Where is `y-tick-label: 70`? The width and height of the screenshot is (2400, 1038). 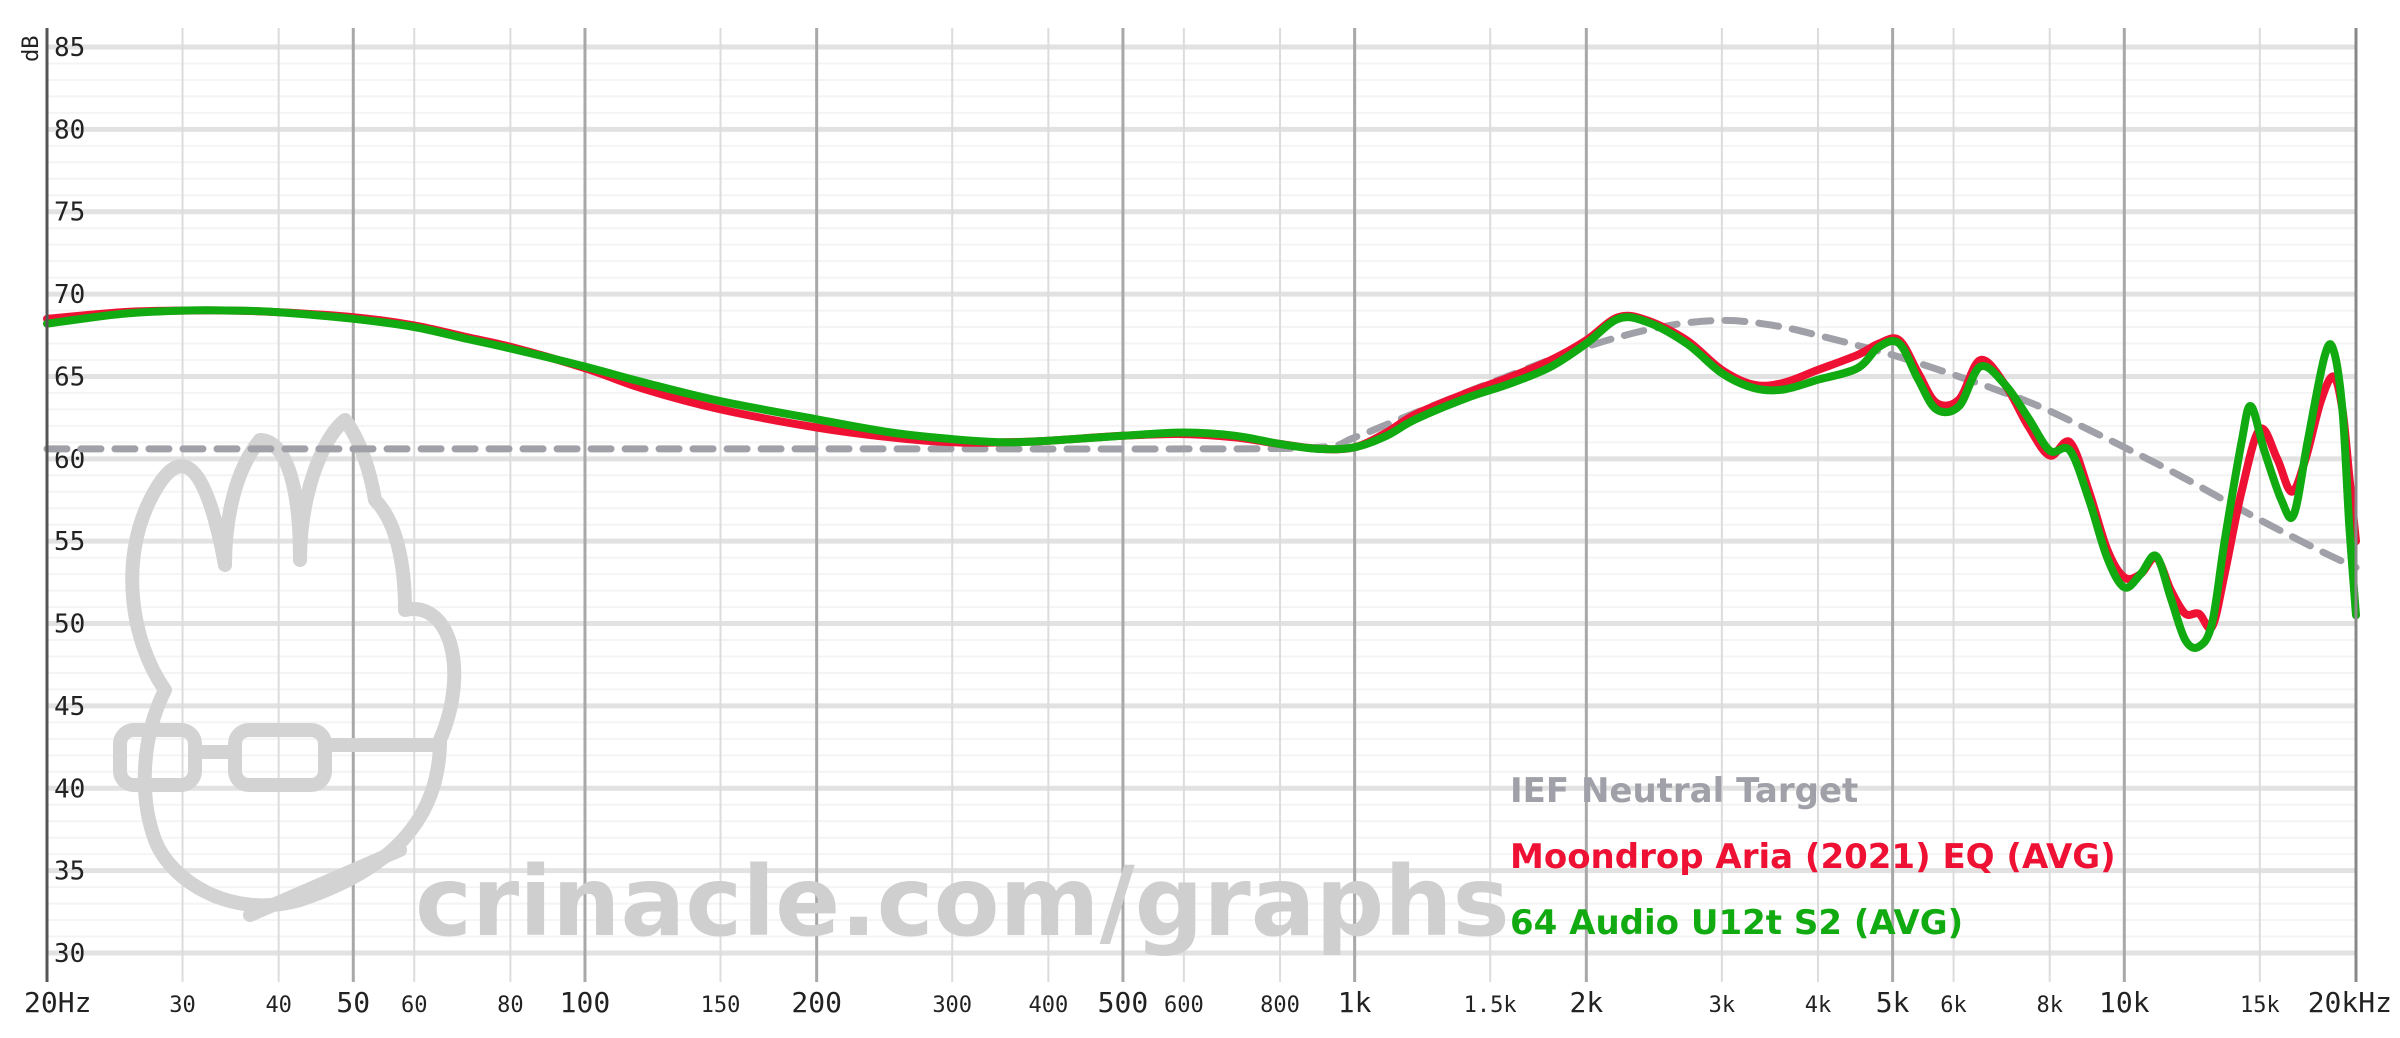 y-tick-label: 70 is located at coordinates (69, 295).